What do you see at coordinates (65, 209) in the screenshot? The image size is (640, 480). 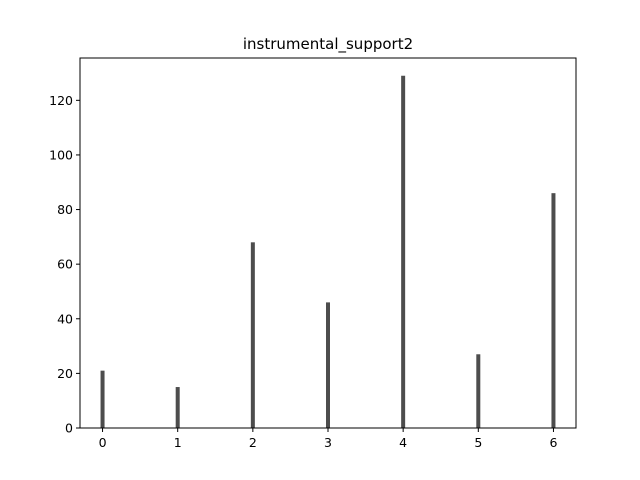 I see `y-tick-label: 80` at bounding box center [65, 209].